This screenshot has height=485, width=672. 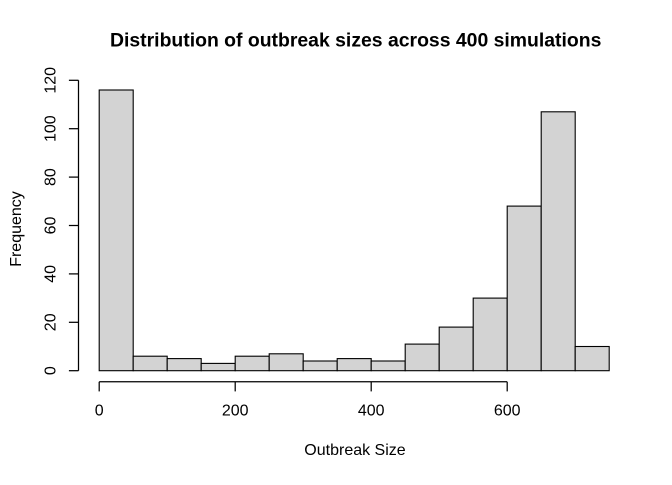 What do you see at coordinates (51, 177) in the screenshot?
I see `svg-text: 80` at bounding box center [51, 177].